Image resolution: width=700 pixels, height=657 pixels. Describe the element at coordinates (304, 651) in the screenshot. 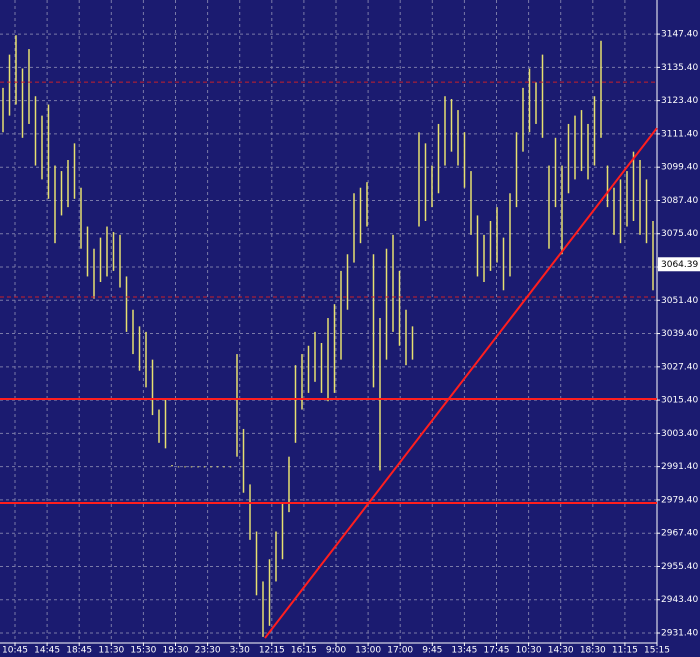

I see `x-tick-label: 16:15` at that location.